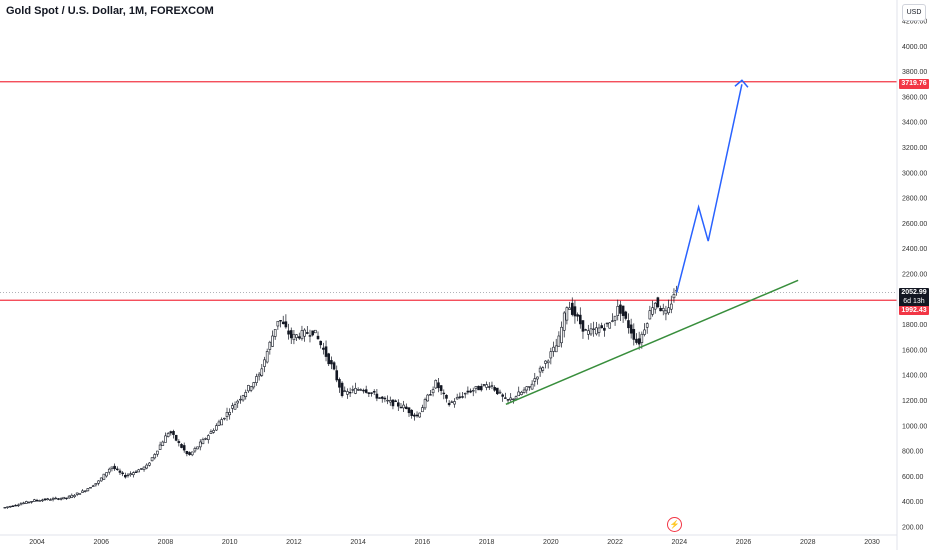 Image resolution: width=932 pixels, height=550 pixels. What do you see at coordinates (914, 249) in the screenshot?
I see `y-tick-label: 2400.00` at bounding box center [914, 249].